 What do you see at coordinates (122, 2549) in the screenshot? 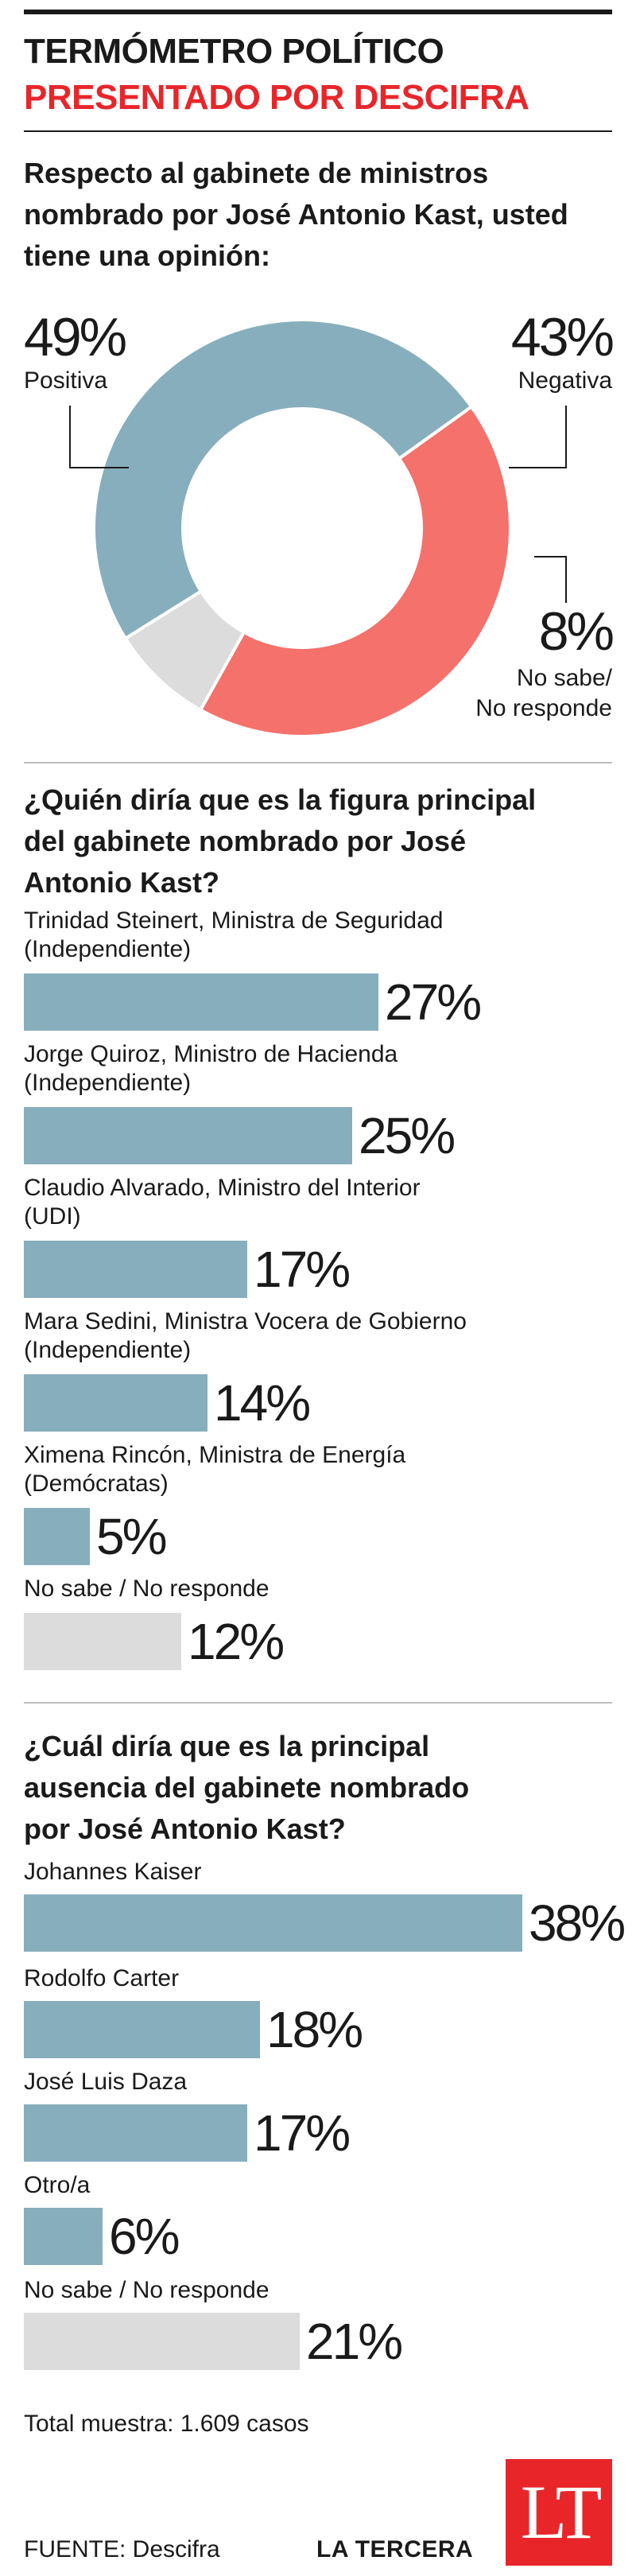
I see `source: FUENTE: Descifra` at bounding box center [122, 2549].